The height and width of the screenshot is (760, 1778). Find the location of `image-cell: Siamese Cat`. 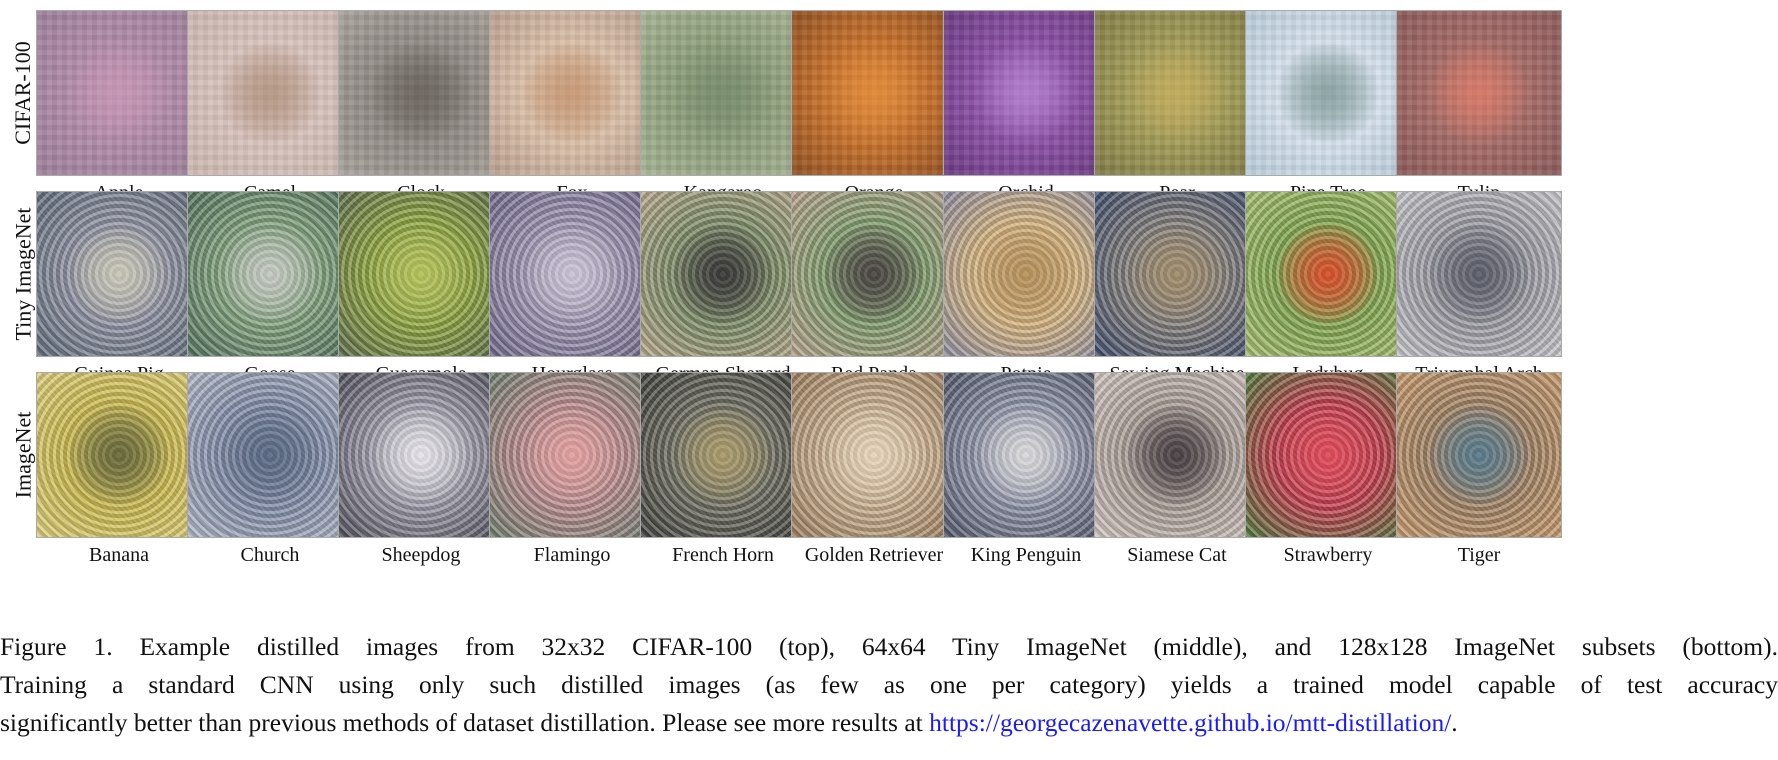

image-cell: Siamese Cat is located at coordinates (1177, 469).